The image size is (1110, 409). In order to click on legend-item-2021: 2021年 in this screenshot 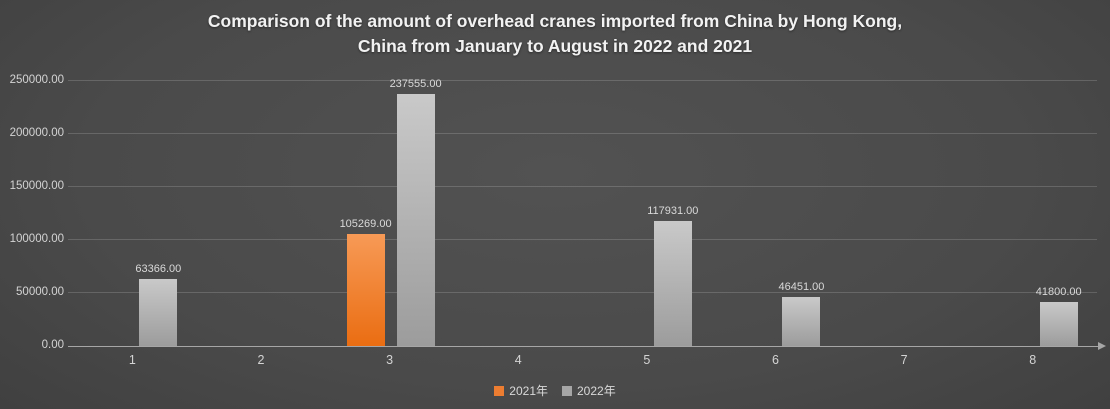, I will do `click(521, 390)`.